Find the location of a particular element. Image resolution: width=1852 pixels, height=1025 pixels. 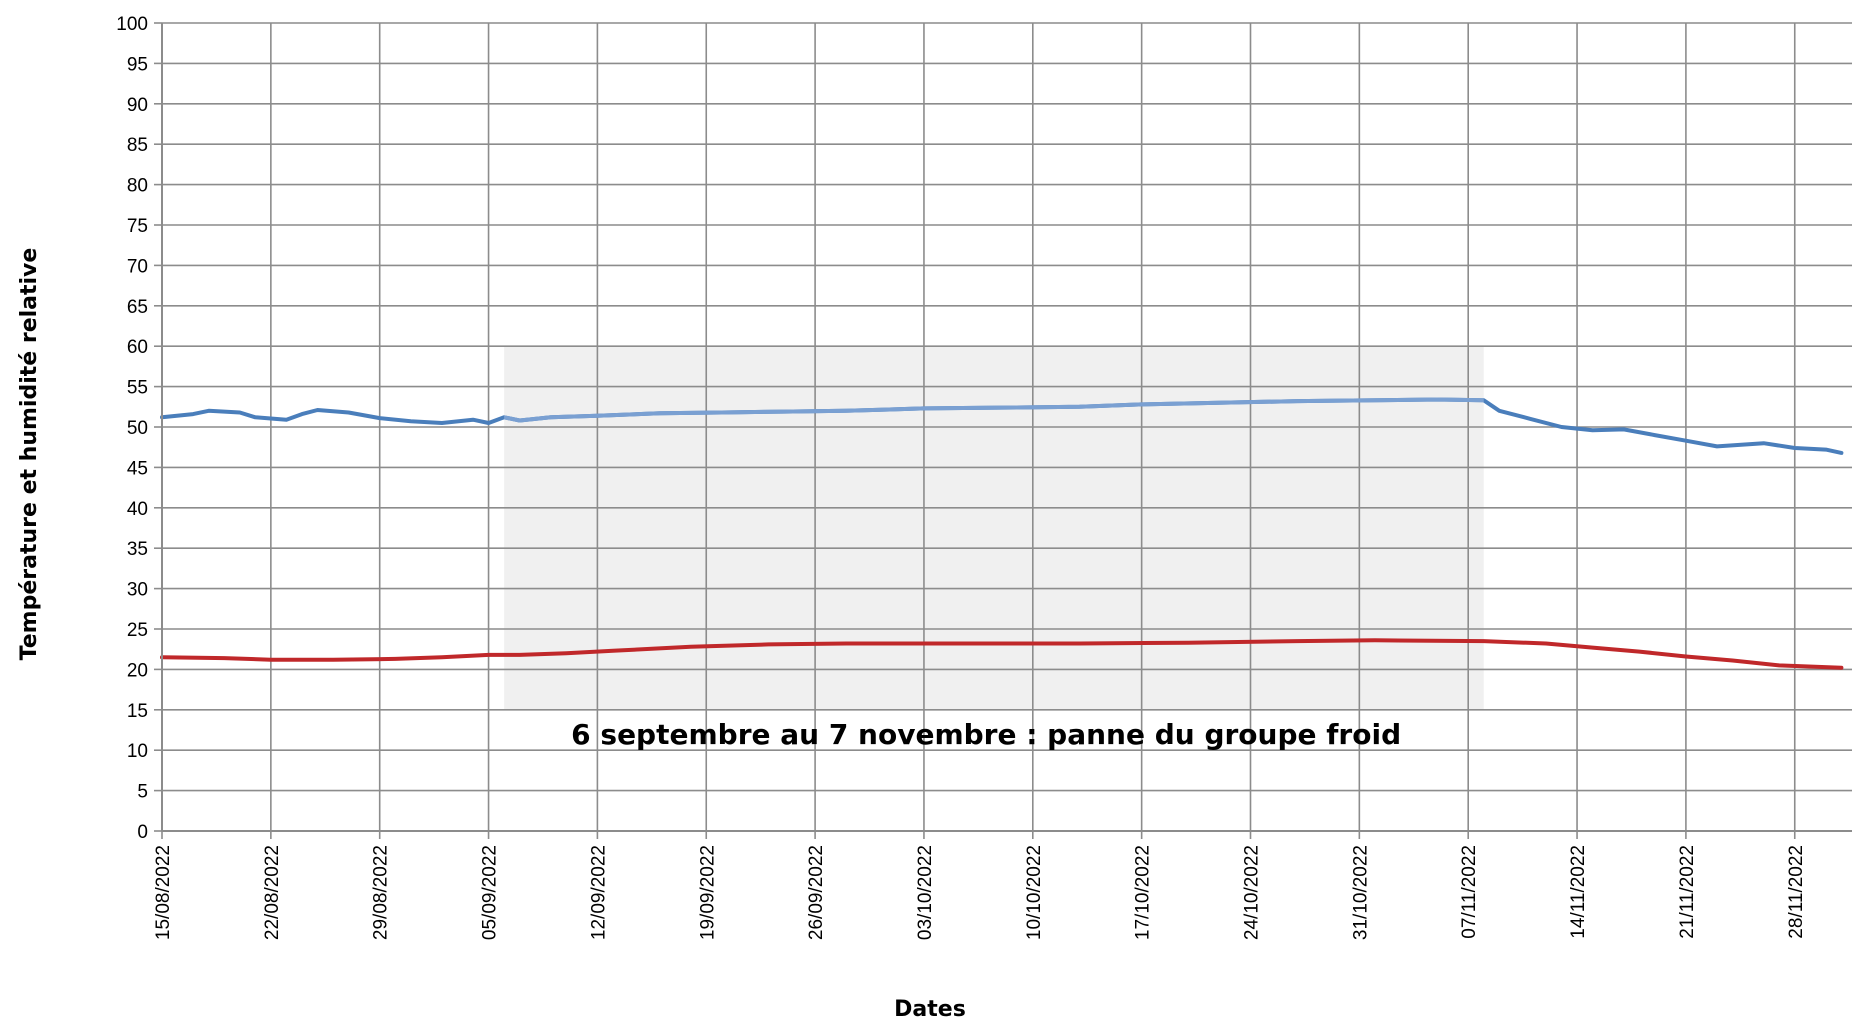

x-tick-label: 12/09/2022 is located at coordinates (598, 892).